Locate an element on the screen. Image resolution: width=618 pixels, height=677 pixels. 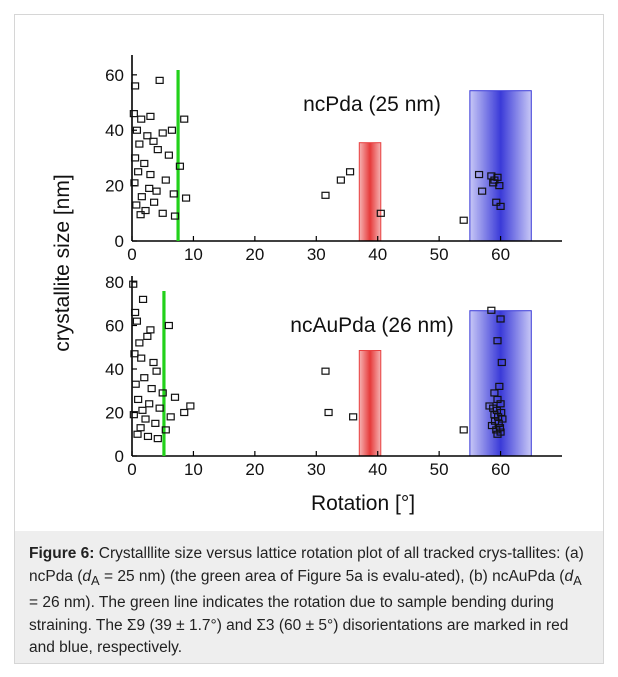
x-tick-label: 0 is located at coordinates (131, 254).